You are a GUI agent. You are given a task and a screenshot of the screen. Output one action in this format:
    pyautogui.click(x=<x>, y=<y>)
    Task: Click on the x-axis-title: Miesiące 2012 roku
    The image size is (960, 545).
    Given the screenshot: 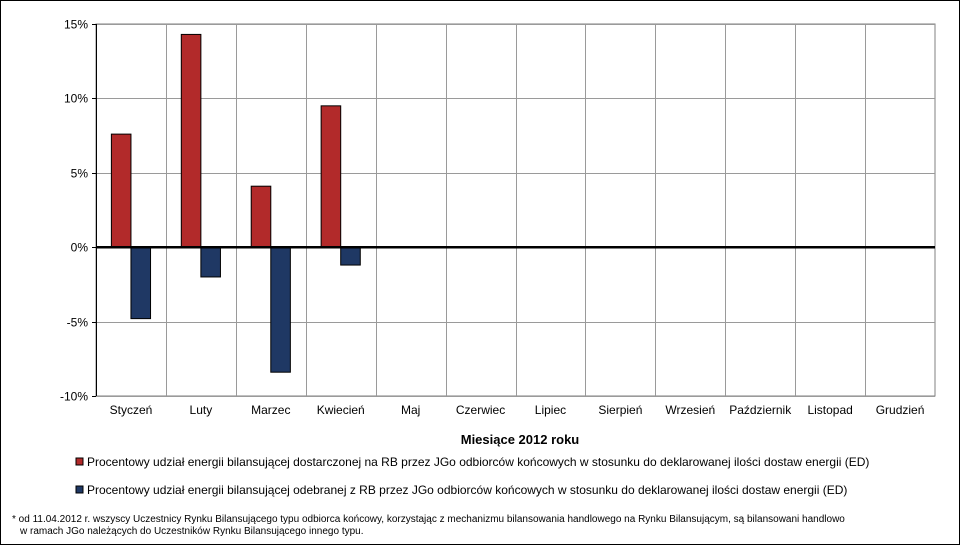 What is the action you would take?
    pyautogui.click(x=520, y=439)
    